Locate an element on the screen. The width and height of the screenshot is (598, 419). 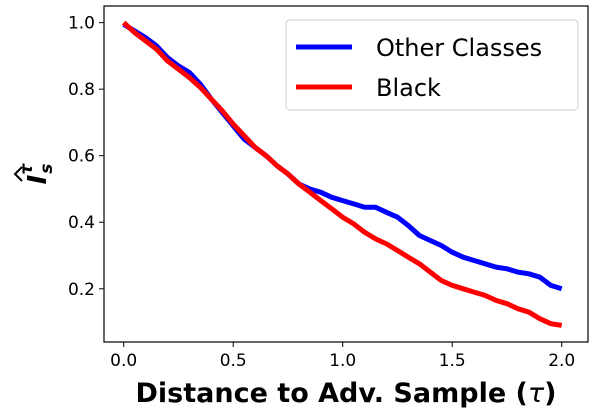
y-axis-ticks: 0.2 0.4 0.6 0.8 1.0 is located at coordinates (86, 157).